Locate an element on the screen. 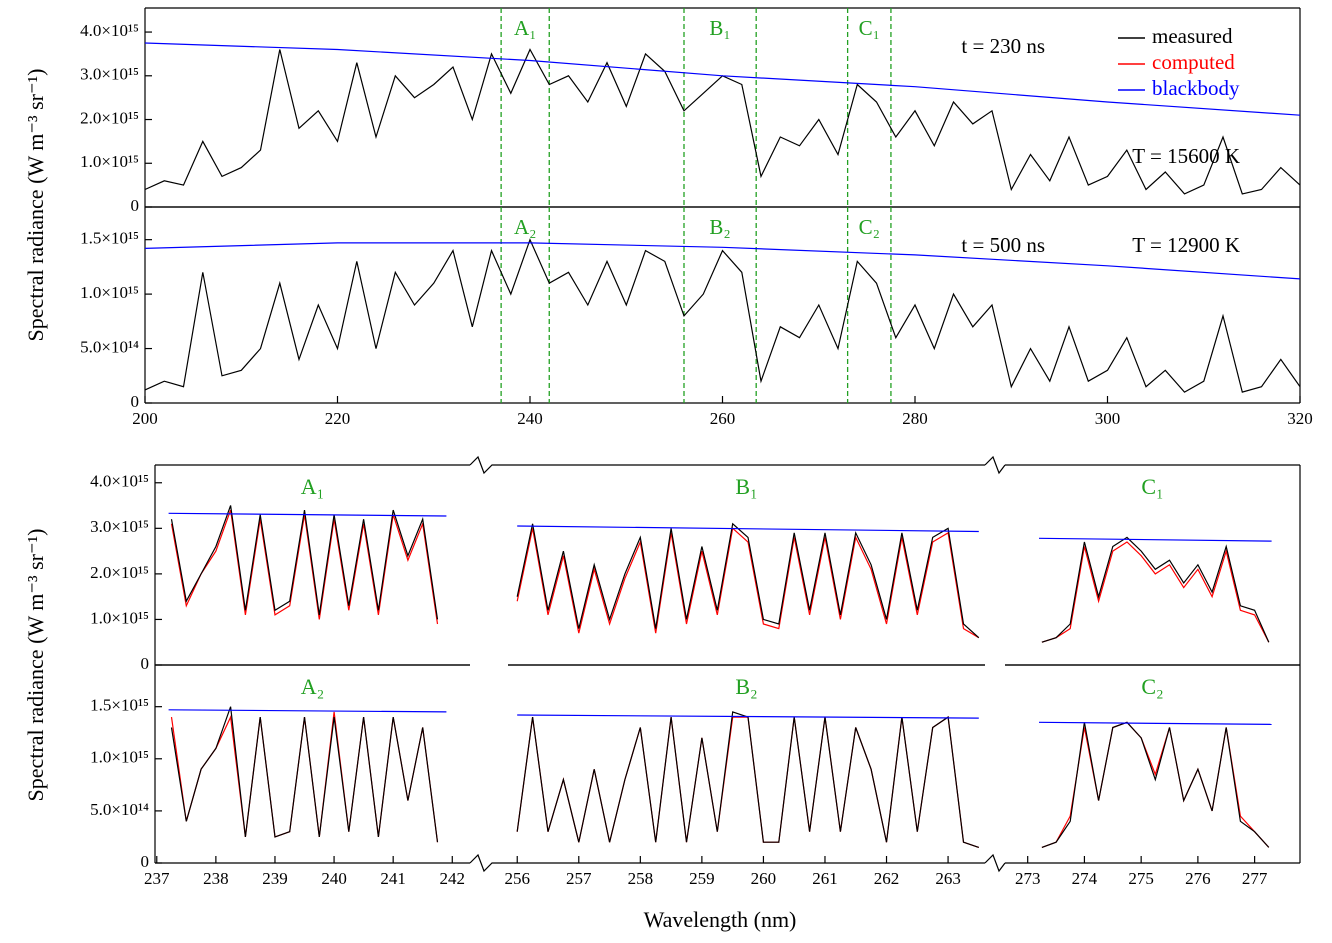 This screenshot has width=1332, height=943. legend-label: blackbody is located at coordinates (1196, 88).